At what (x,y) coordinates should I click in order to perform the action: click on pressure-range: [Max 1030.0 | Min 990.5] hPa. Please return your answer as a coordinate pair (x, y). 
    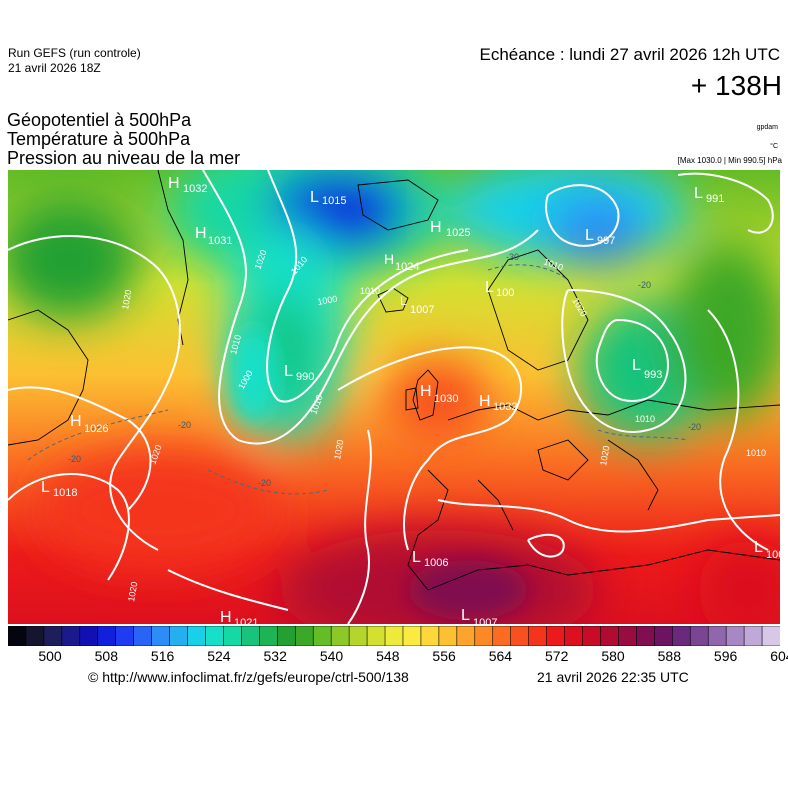
    Looking at the image, I should click on (729, 160).